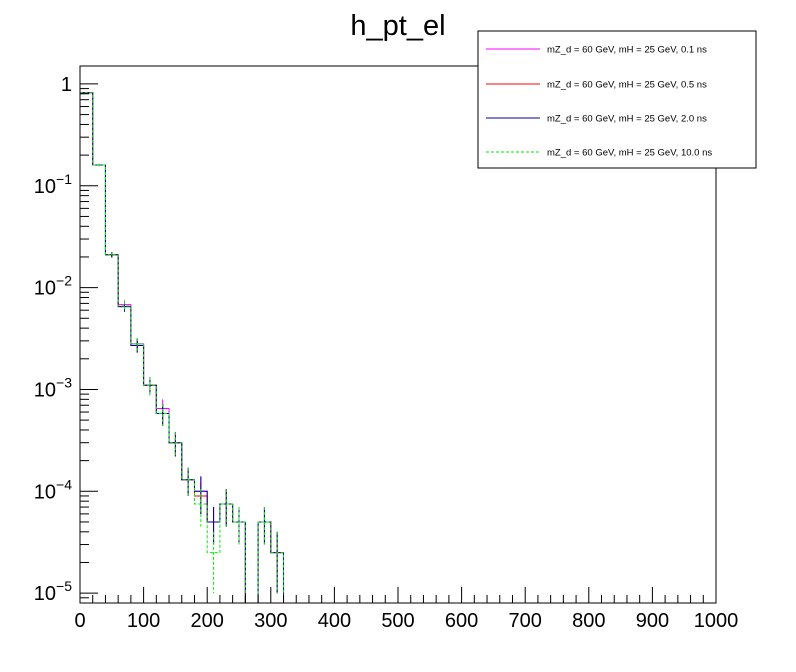 The height and width of the screenshot is (672, 796). Describe the element at coordinates (627, 119) in the screenshot. I see `legend-label-2: mZ_d = 60 GeV, mH = 25 GeV, 2.0 ns` at that location.